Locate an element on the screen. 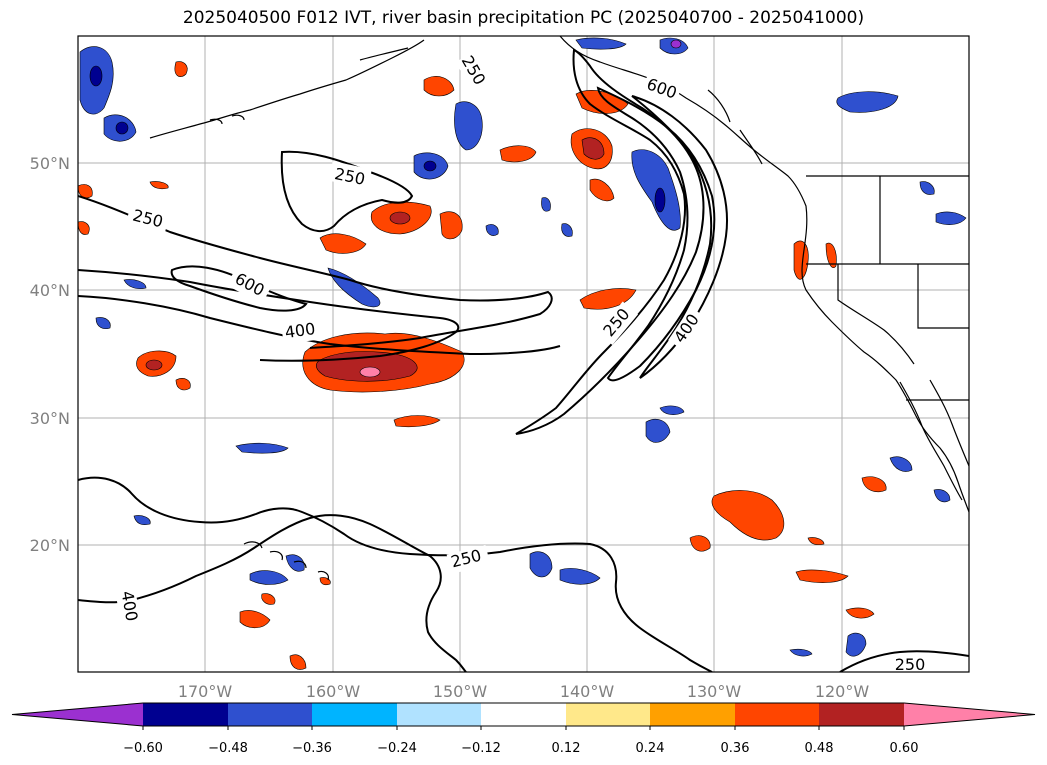 This screenshot has width=1047, height=765. colorbar-tick-label: 0.60 is located at coordinates (904, 748).